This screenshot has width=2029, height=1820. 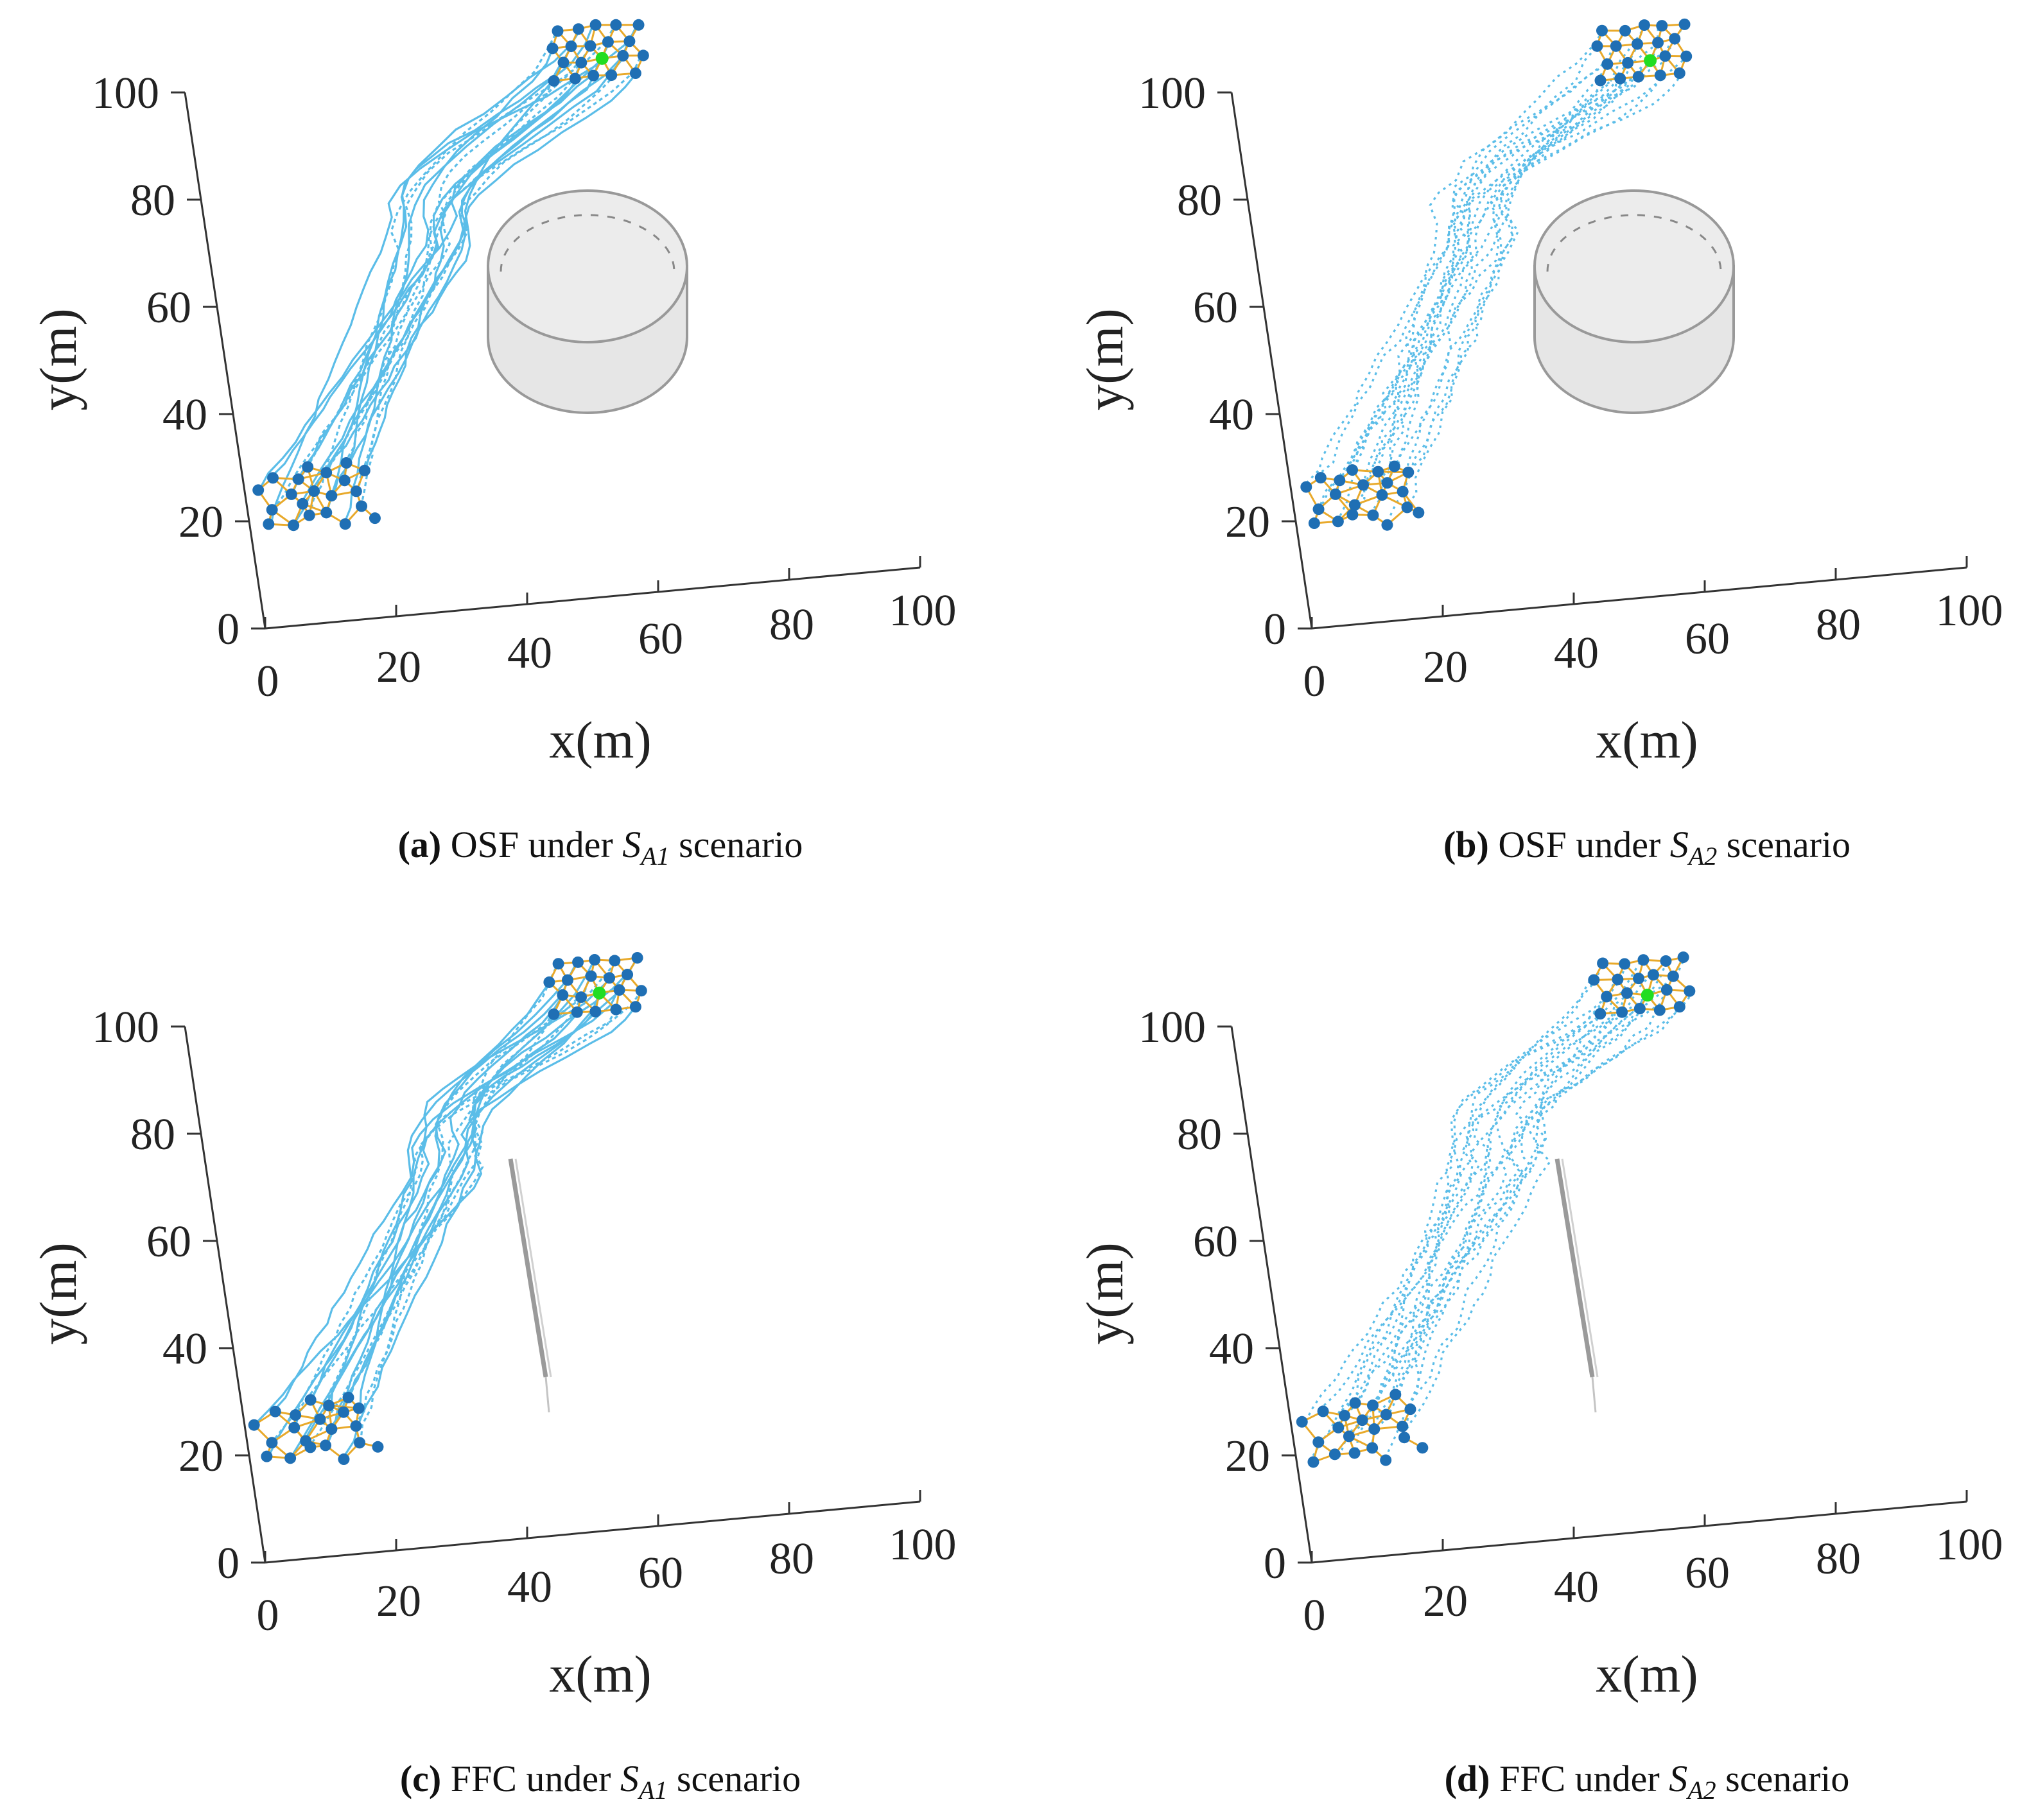 I want to click on caption-prefix: FFC under, so click(x=1584, y=1778).